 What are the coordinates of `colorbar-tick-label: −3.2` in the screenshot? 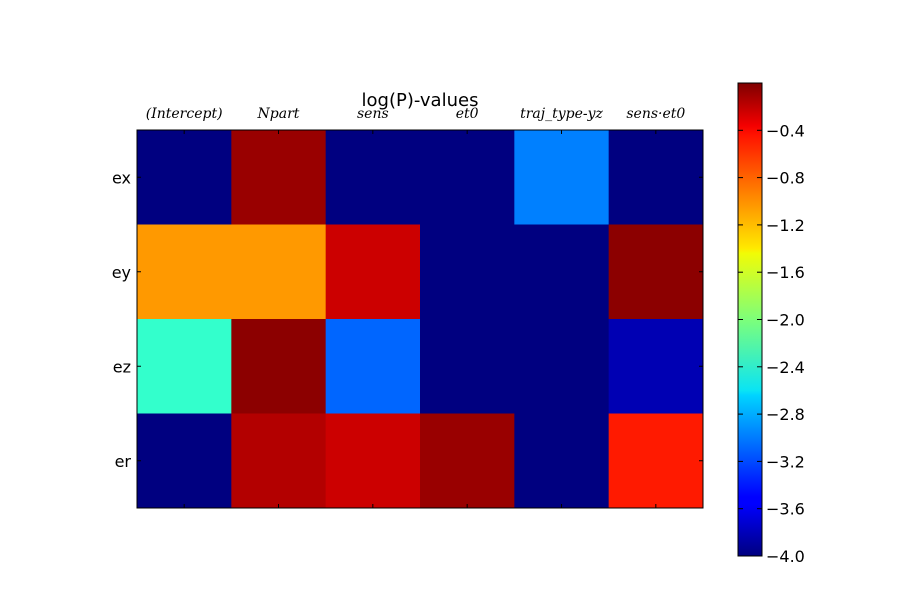 It's located at (785, 461).